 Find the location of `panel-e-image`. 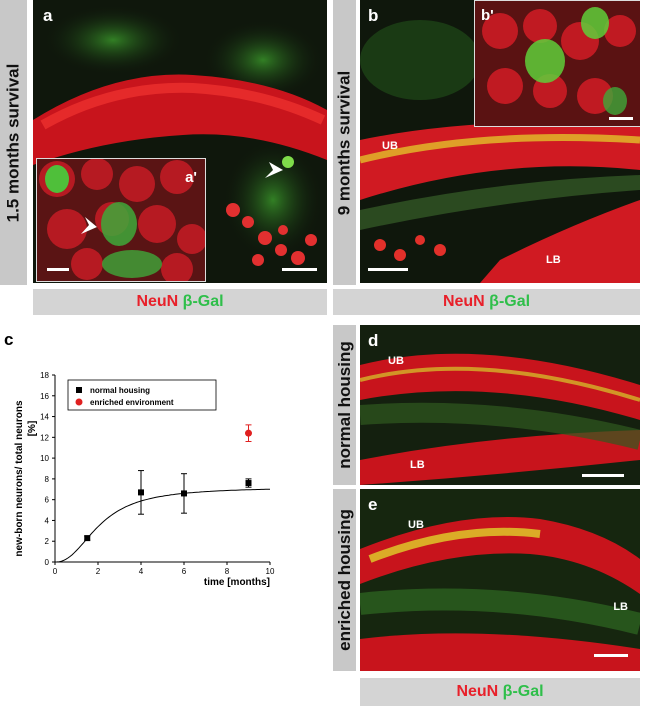

panel-e-image is located at coordinates (500, 580).